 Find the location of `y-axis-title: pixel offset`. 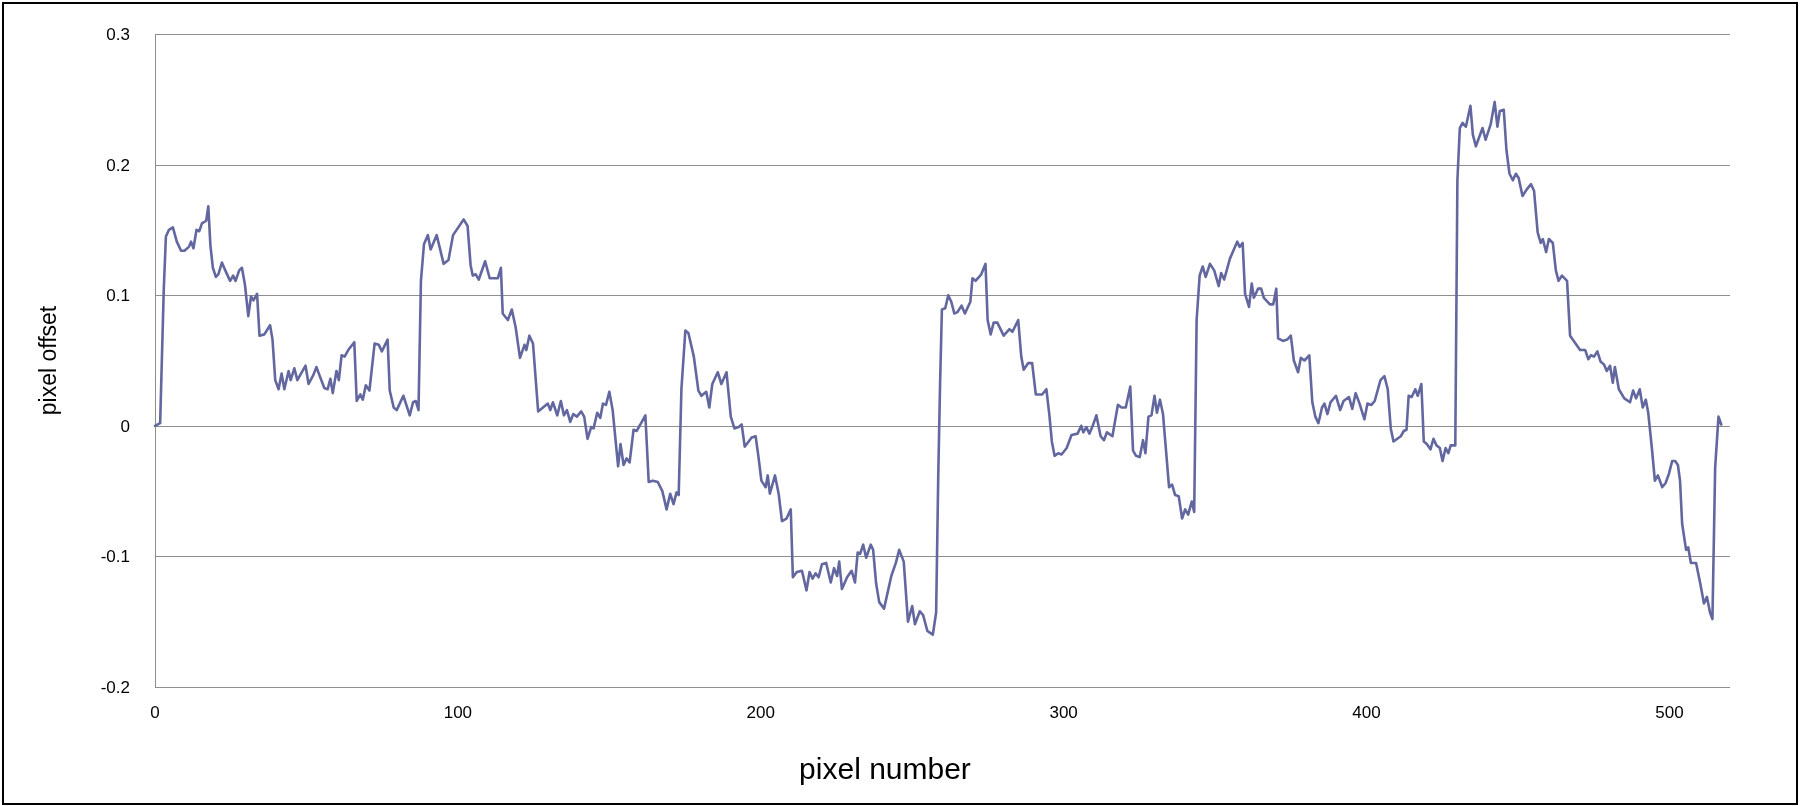

y-axis-title: pixel offset is located at coordinates (48, 360).